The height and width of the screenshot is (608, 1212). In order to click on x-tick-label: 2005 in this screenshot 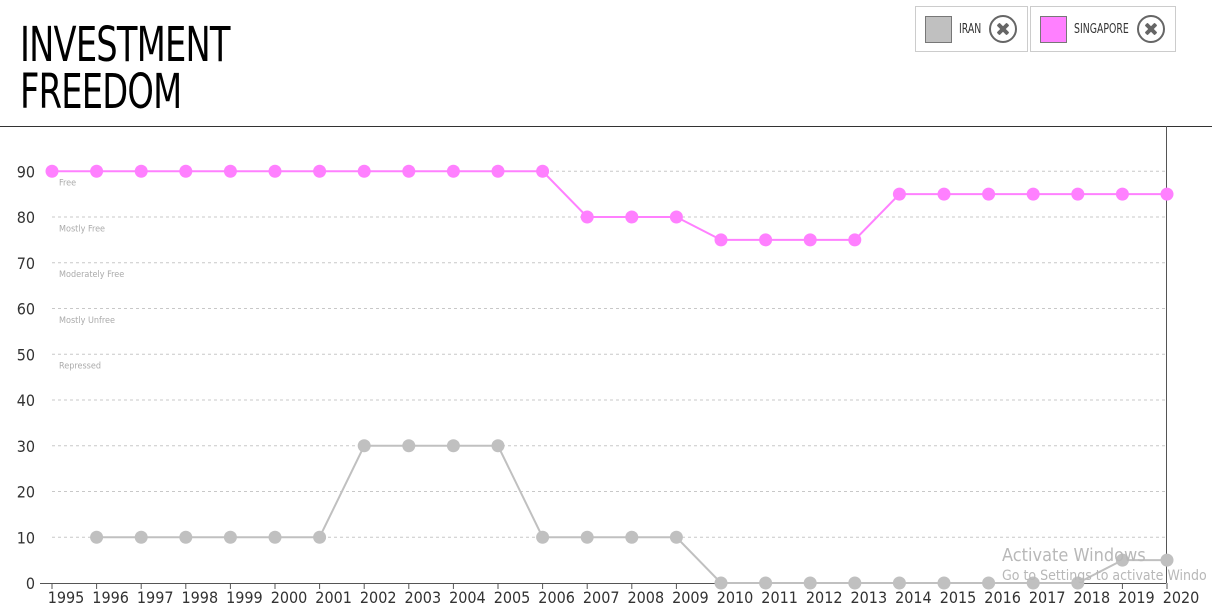, I will do `click(512, 597)`.